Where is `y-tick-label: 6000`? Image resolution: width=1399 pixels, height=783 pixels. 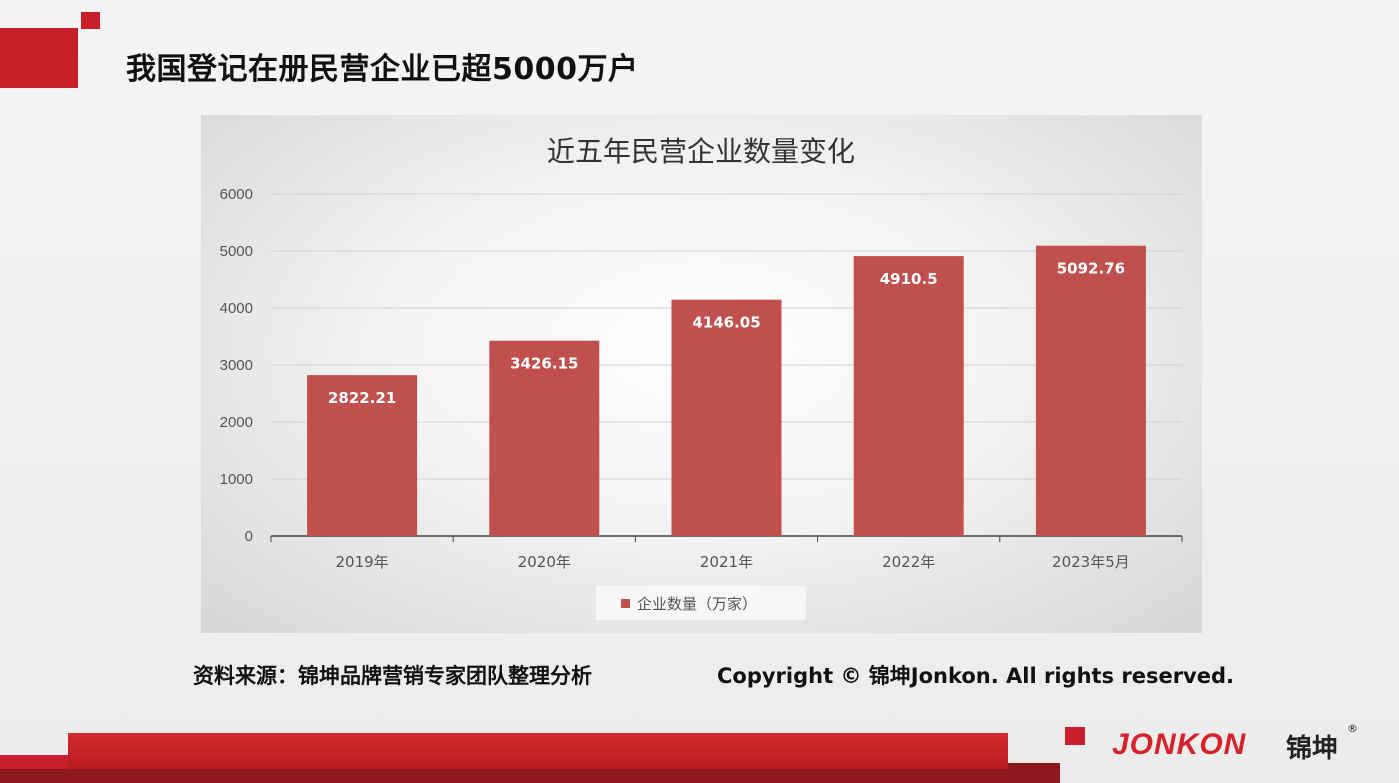 y-tick-label: 6000 is located at coordinates (236, 194).